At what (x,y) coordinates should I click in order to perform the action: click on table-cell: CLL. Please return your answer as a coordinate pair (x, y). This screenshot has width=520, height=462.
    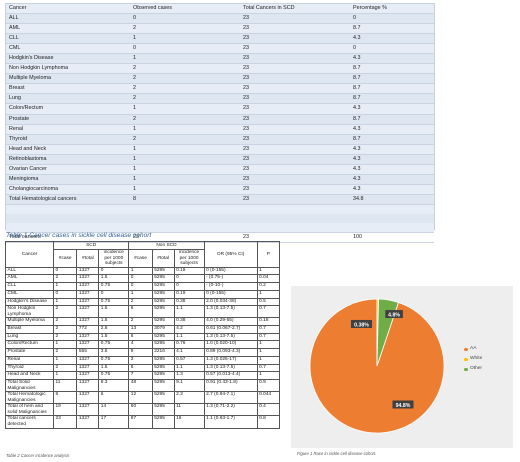
    Looking at the image, I should click on (29, 286).